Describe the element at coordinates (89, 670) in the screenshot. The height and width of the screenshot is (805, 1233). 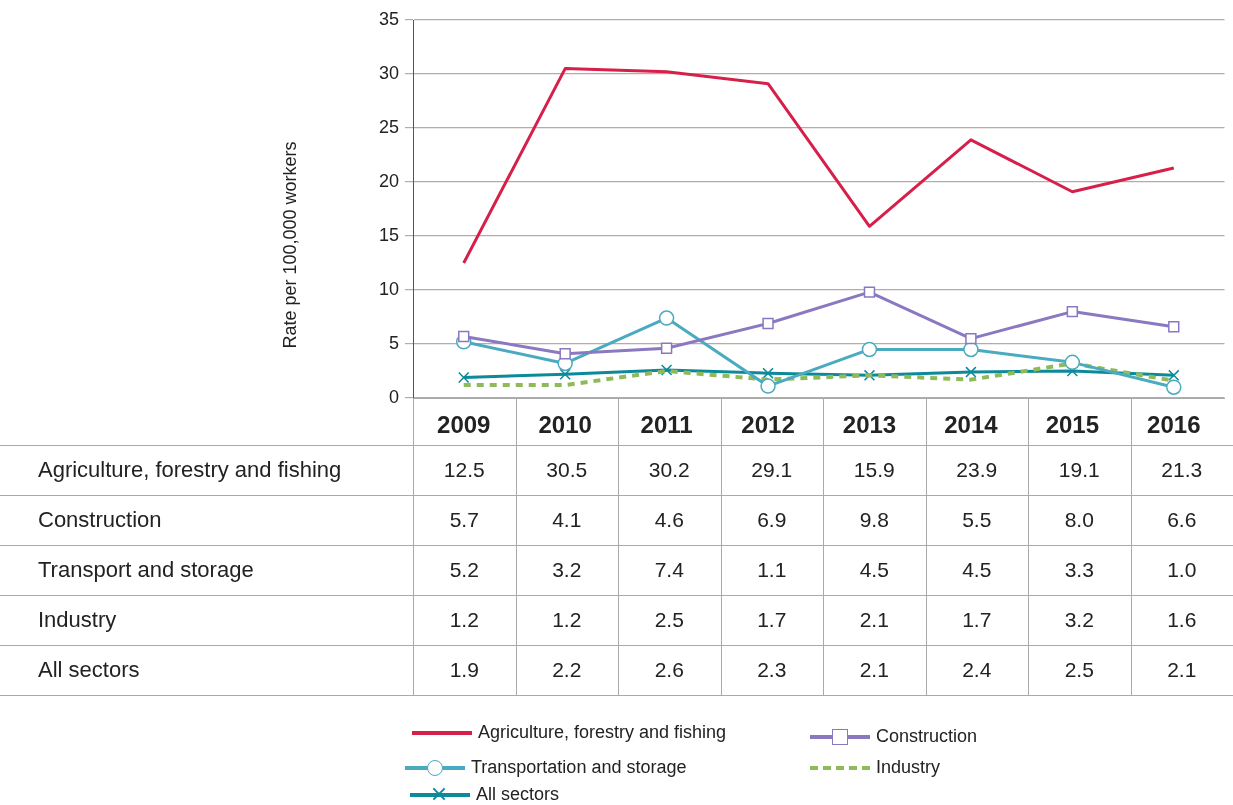
I see `text: All sectors` at that location.